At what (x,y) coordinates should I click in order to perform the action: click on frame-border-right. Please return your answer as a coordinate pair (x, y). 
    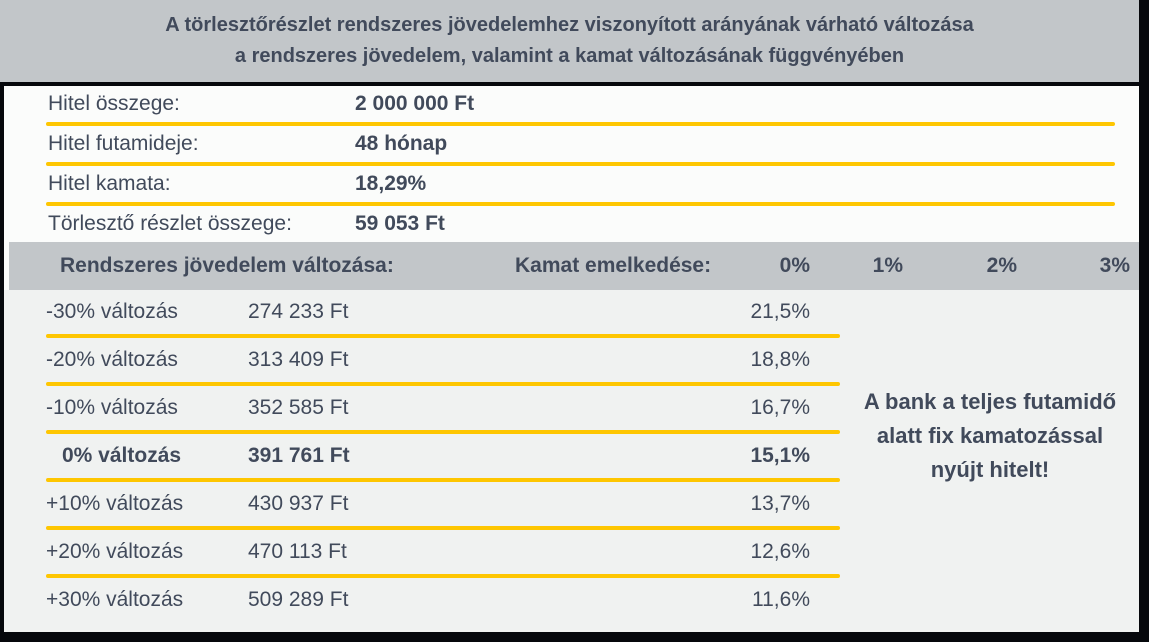
    Looking at the image, I should click on (1144, 321).